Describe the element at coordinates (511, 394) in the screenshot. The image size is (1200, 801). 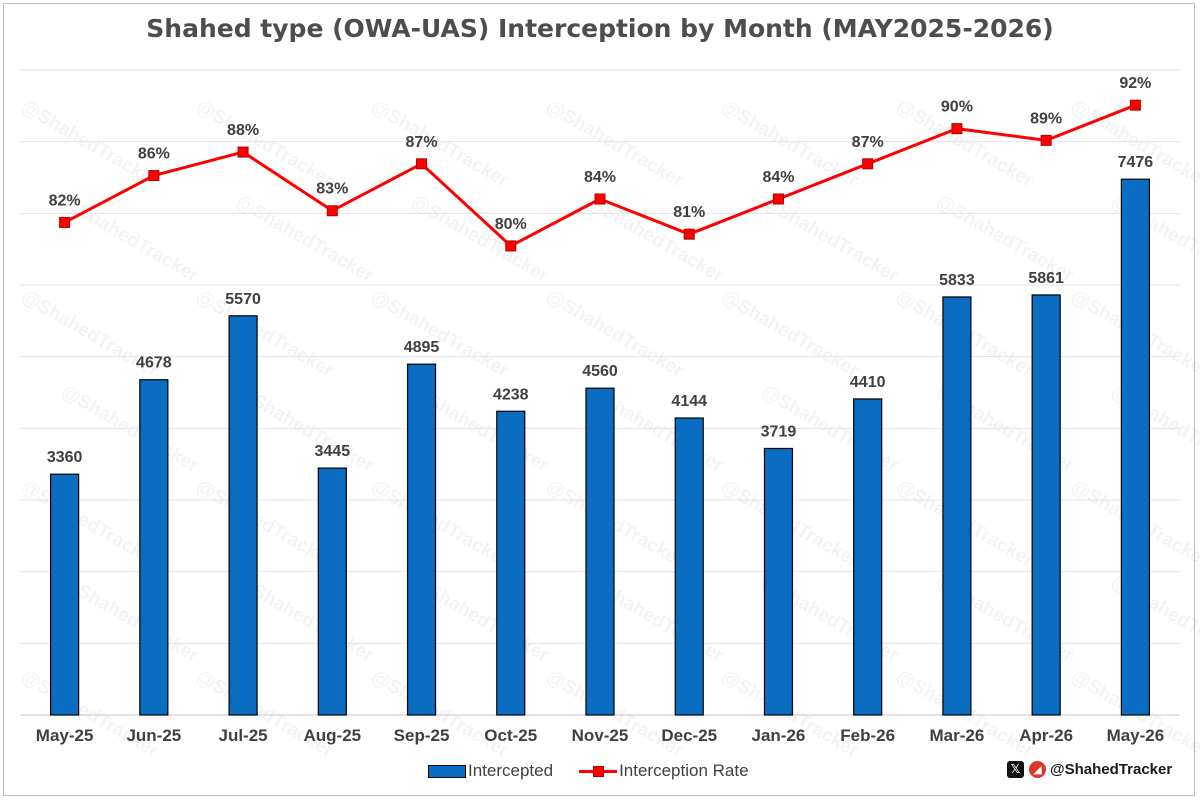
I see `bar-value-label: 4238` at that location.